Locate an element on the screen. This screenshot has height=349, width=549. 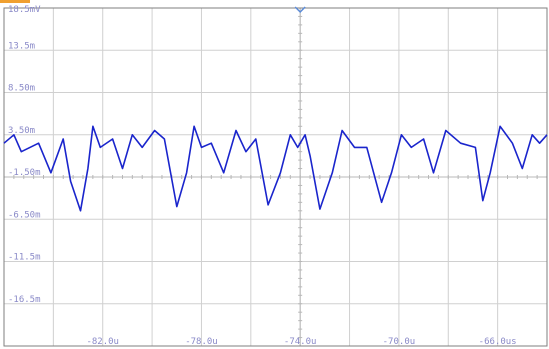
x-tick-label: -74.0u is located at coordinates (300, 342).